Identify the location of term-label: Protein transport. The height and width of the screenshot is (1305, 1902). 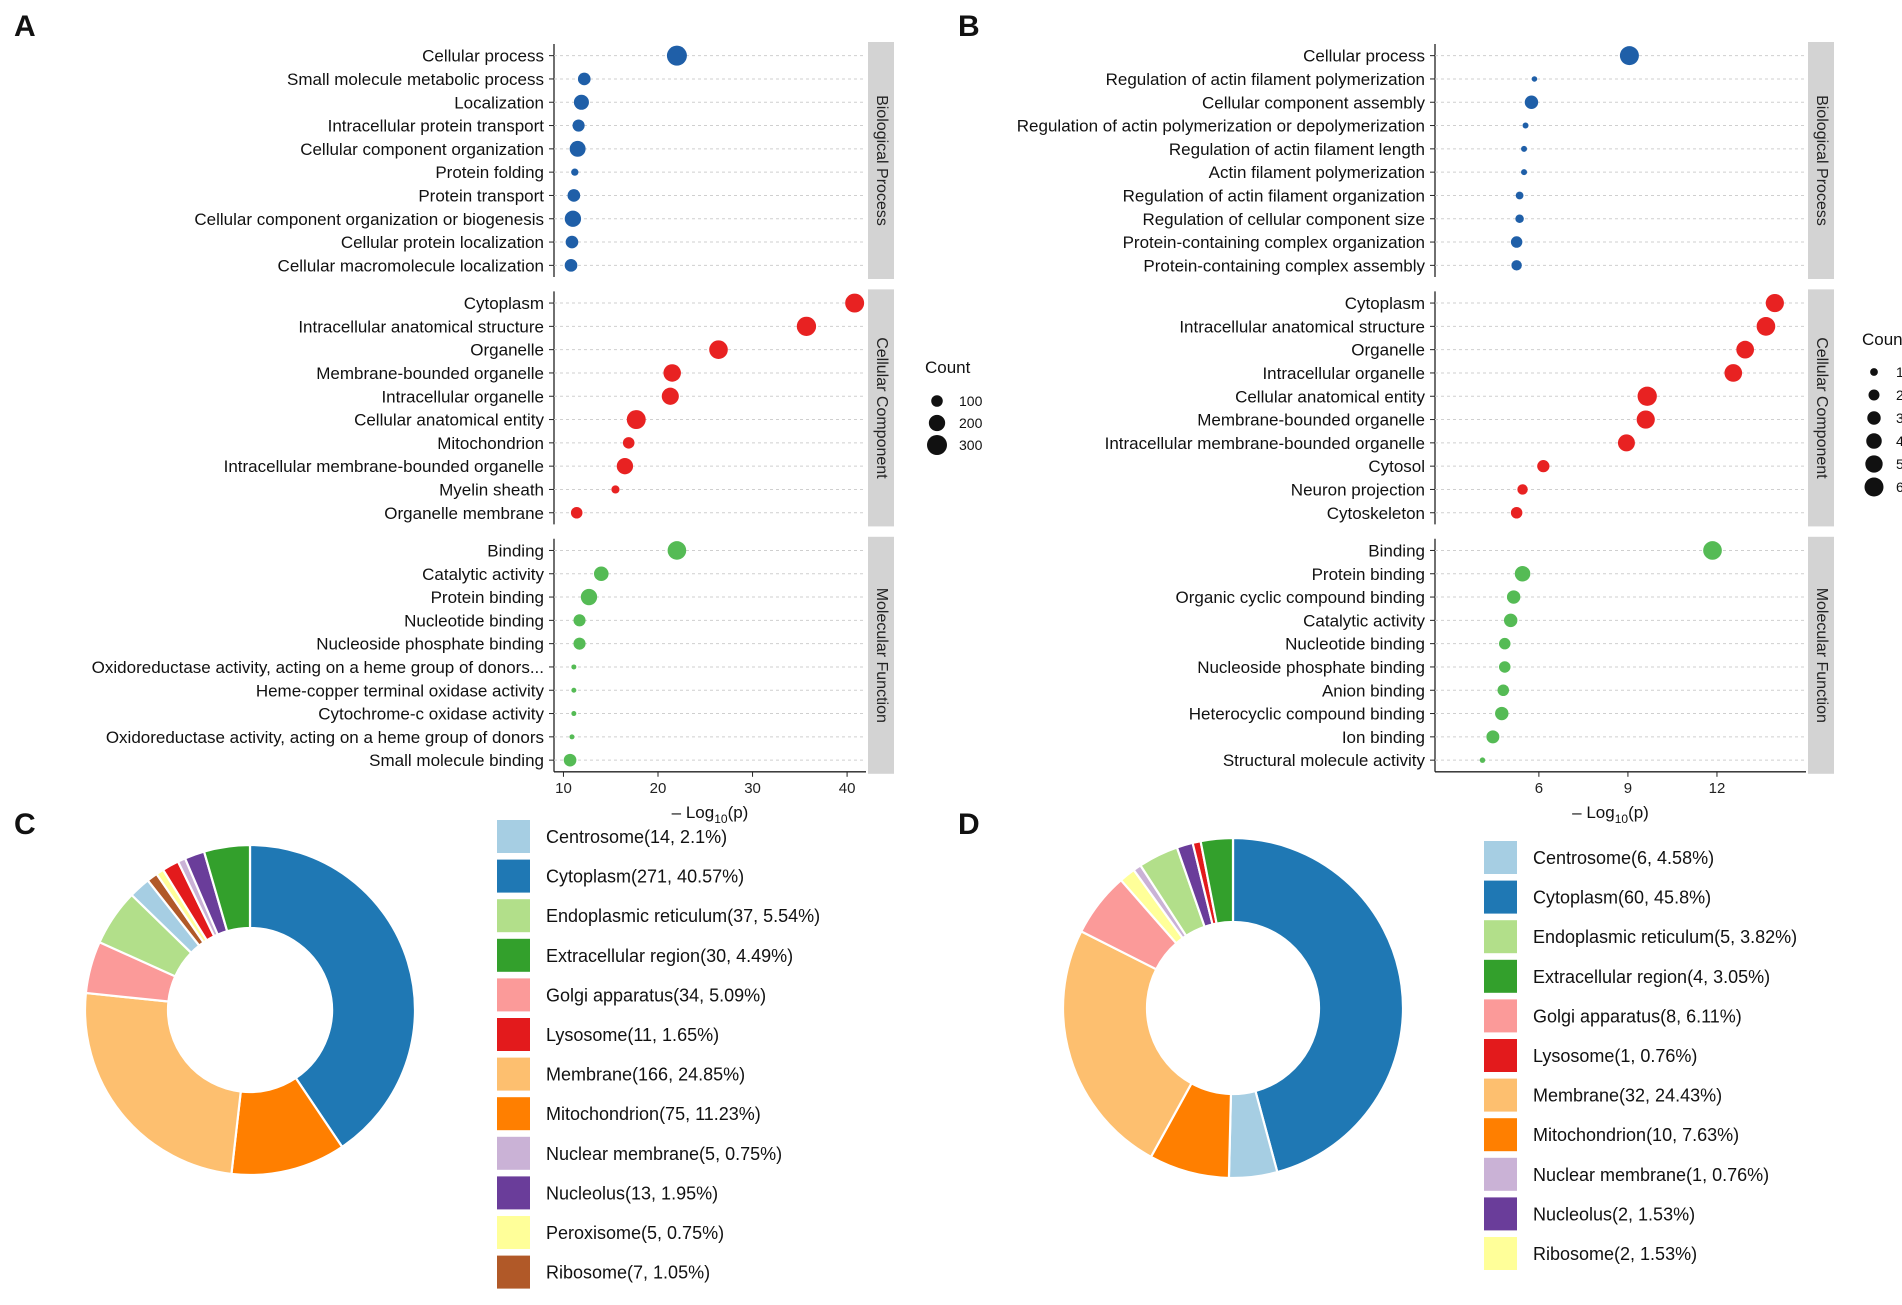
(481, 195).